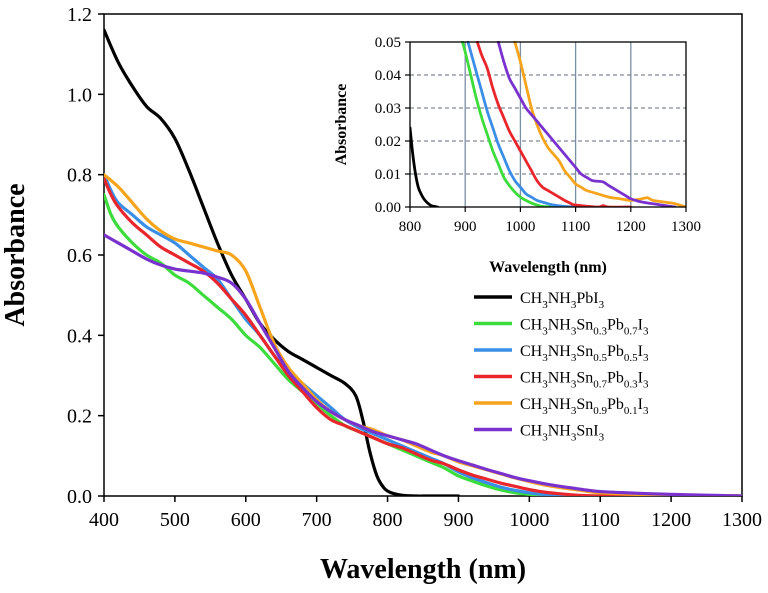 This screenshot has height=593, width=768. I want to click on inset-x-tick-label: 1200, so click(631, 227).